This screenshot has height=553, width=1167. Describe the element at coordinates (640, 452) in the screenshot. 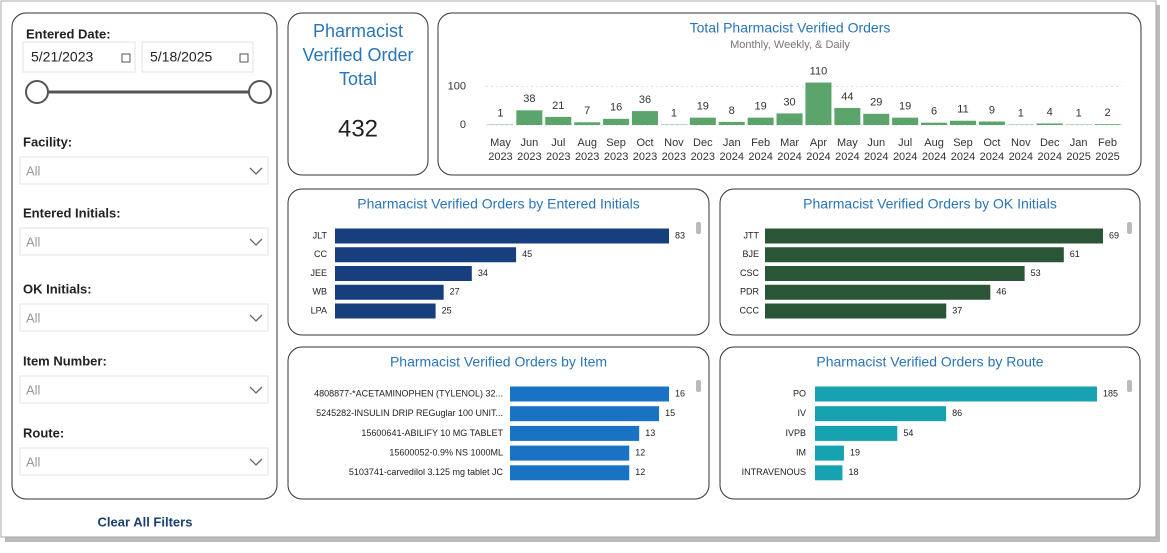

I see `data-label: 12` at that location.